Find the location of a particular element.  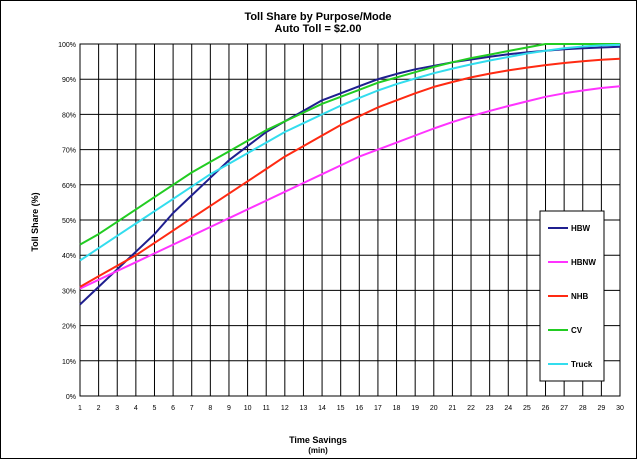

x-tick-label: 6 is located at coordinates (173, 408).